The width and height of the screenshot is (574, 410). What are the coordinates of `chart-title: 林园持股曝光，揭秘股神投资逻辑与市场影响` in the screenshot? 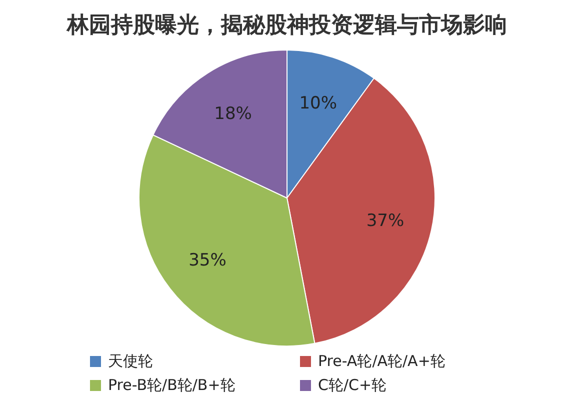 It's located at (286, 25).